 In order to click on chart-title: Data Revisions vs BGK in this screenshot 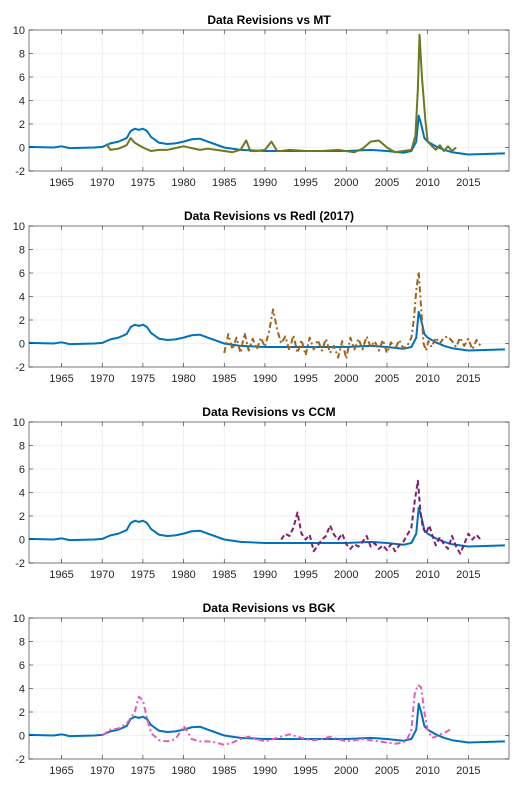, I will do `click(269, 608)`.